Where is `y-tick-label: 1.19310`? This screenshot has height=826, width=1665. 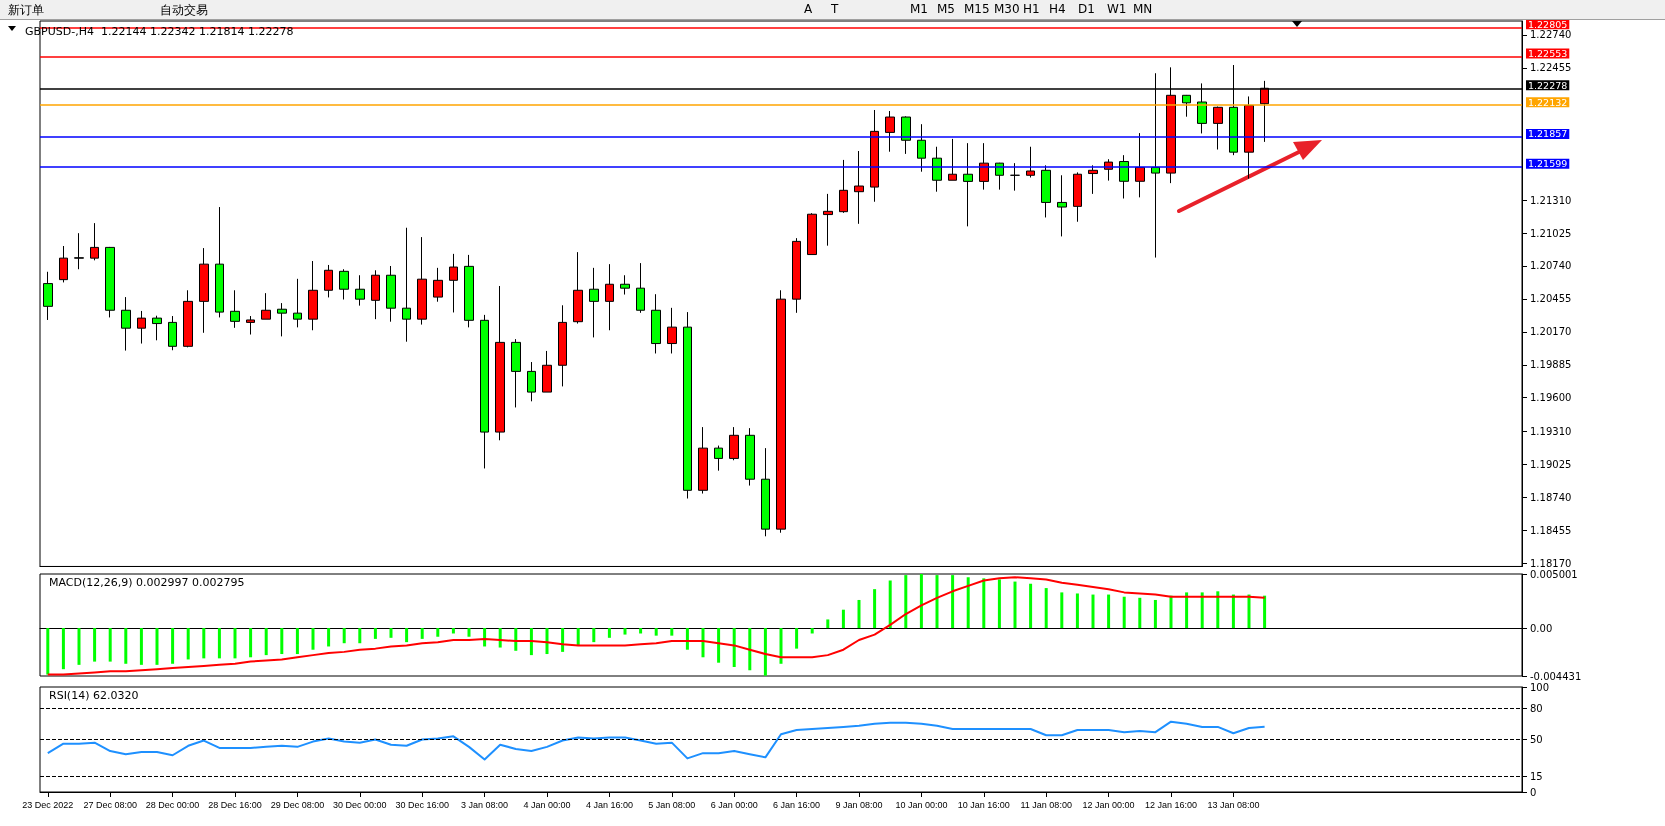
y-tick-label: 1.19310 is located at coordinates (1551, 431).